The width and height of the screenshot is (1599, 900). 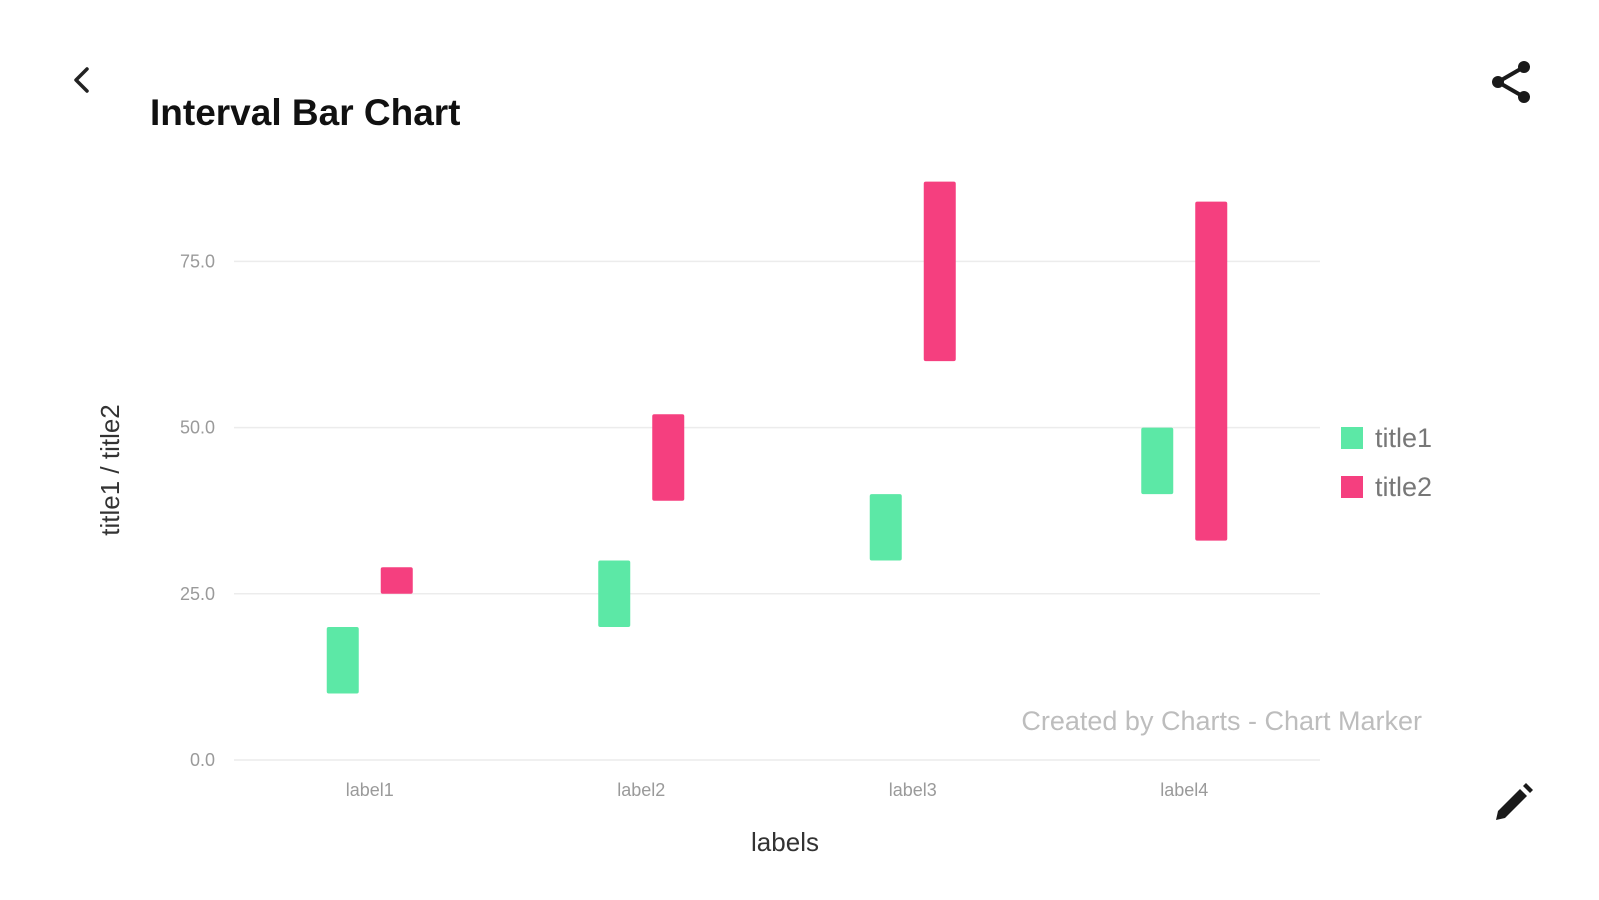 I want to click on bar-title2-label1, so click(x=396, y=580).